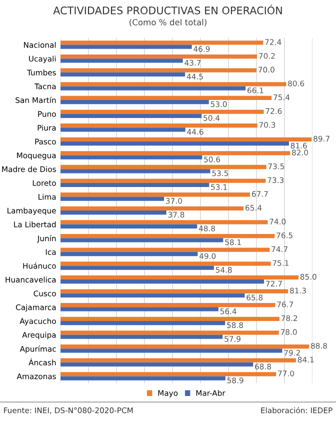 The width and height of the screenshot is (336, 421). What do you see at coordinates (168, 22) in the screenshot?
I see `chart-subtitle: (Como % del total)` at bounding box center [168, 22].